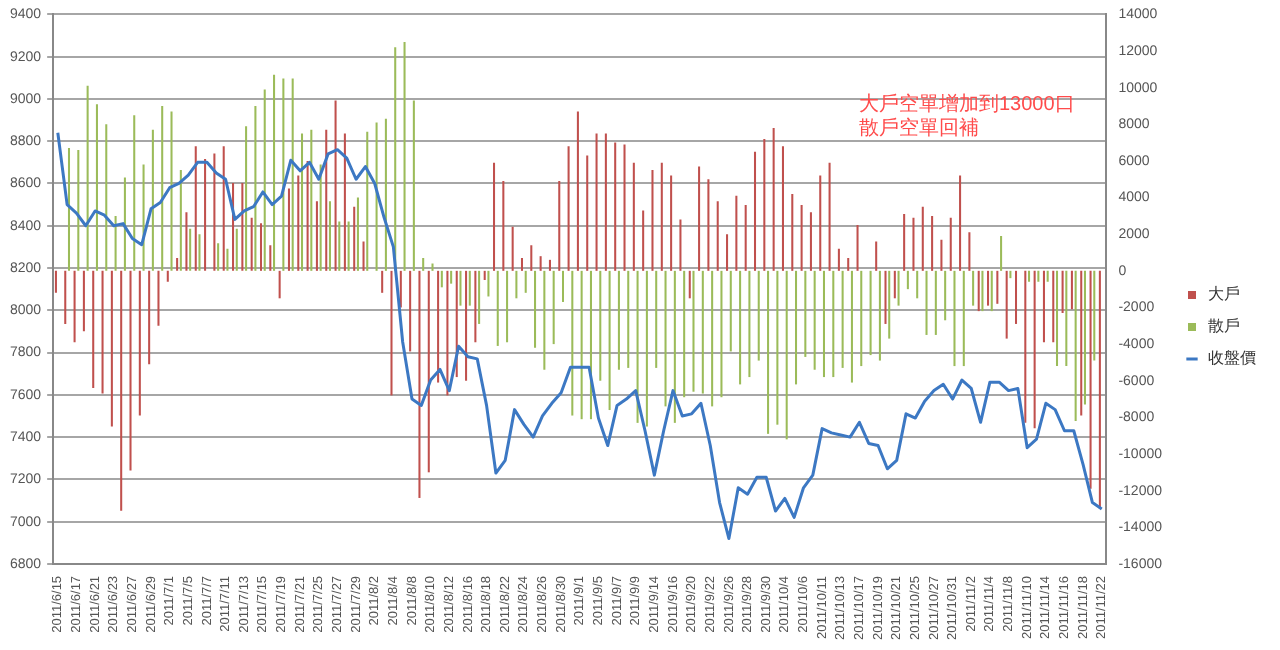  What do you see at coordinates (918, 127) in the screenshot?
I see `annotation: 散戶空單回補` at bounding box center [918, 127].